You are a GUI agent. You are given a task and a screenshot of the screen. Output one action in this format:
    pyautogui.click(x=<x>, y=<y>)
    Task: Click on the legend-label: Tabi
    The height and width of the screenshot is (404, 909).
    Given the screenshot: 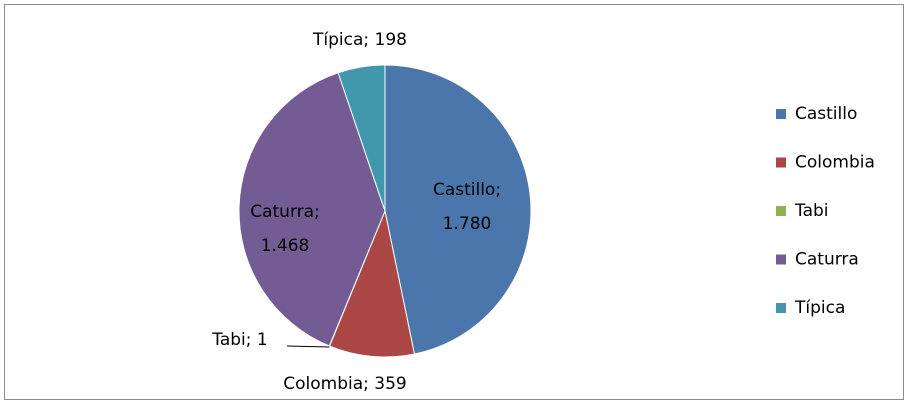 What is the action you would take?
    pyautogui.click(x=811, y=211)
    